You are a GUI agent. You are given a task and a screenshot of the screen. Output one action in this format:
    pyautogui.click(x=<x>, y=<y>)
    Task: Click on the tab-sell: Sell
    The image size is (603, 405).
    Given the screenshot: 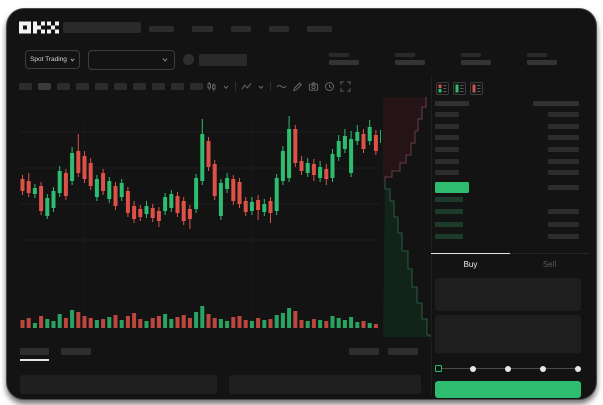 What is the action you would take?
    pyautogui.click(x=549, y=264)
    